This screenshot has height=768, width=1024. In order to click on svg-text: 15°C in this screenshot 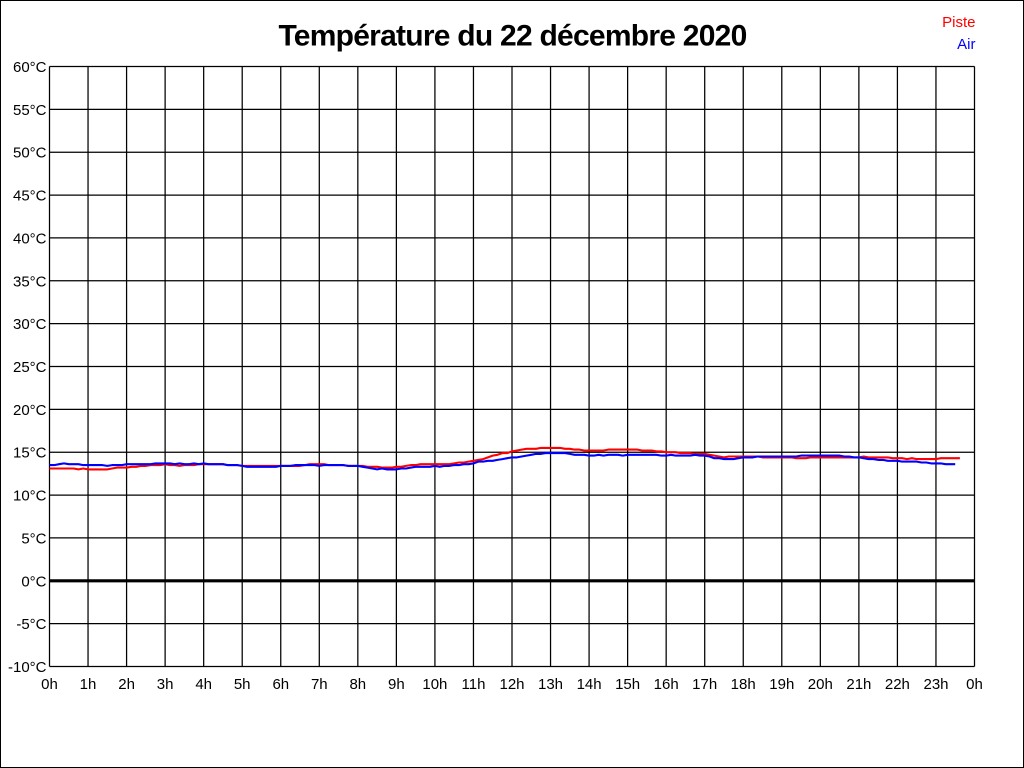, I will do `click(30, 453)`.